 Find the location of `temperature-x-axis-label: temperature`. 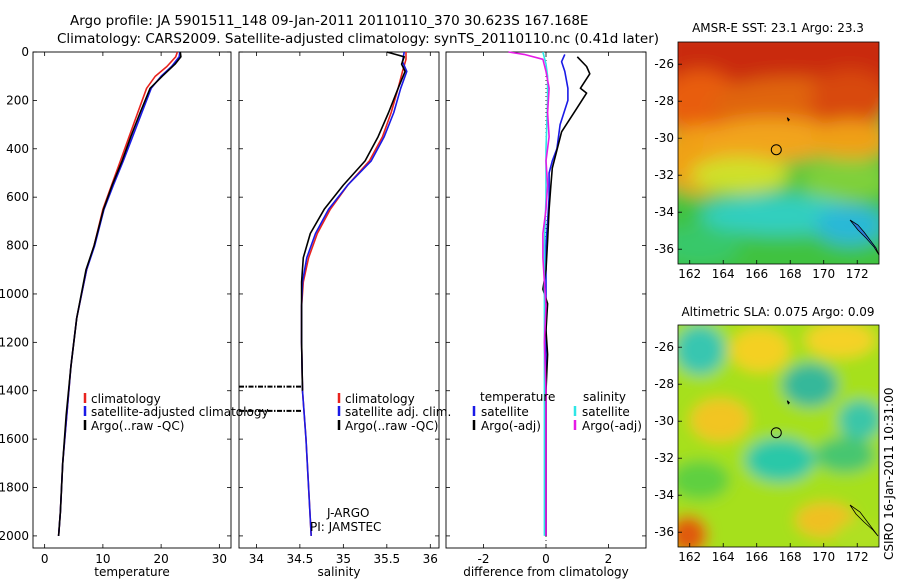

temperature-x-axis-label: temperature is located at coordinates (131, 572).